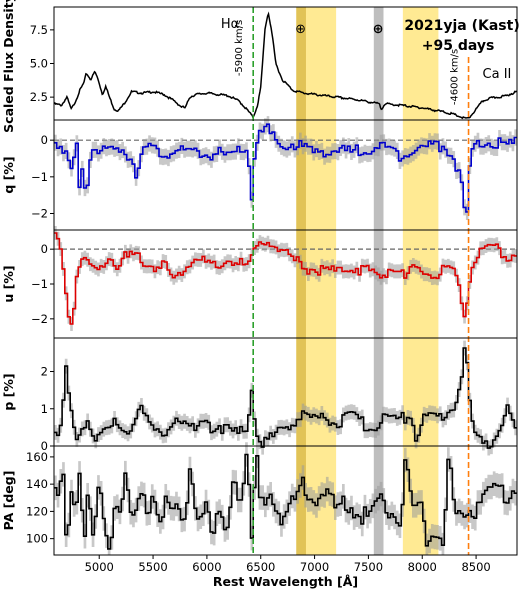 The height and width of the screenshot is (594, 520). Describe the element at coordinates (301, 281) in the screenshot. I see `band-edge-telluric-a` at that location.